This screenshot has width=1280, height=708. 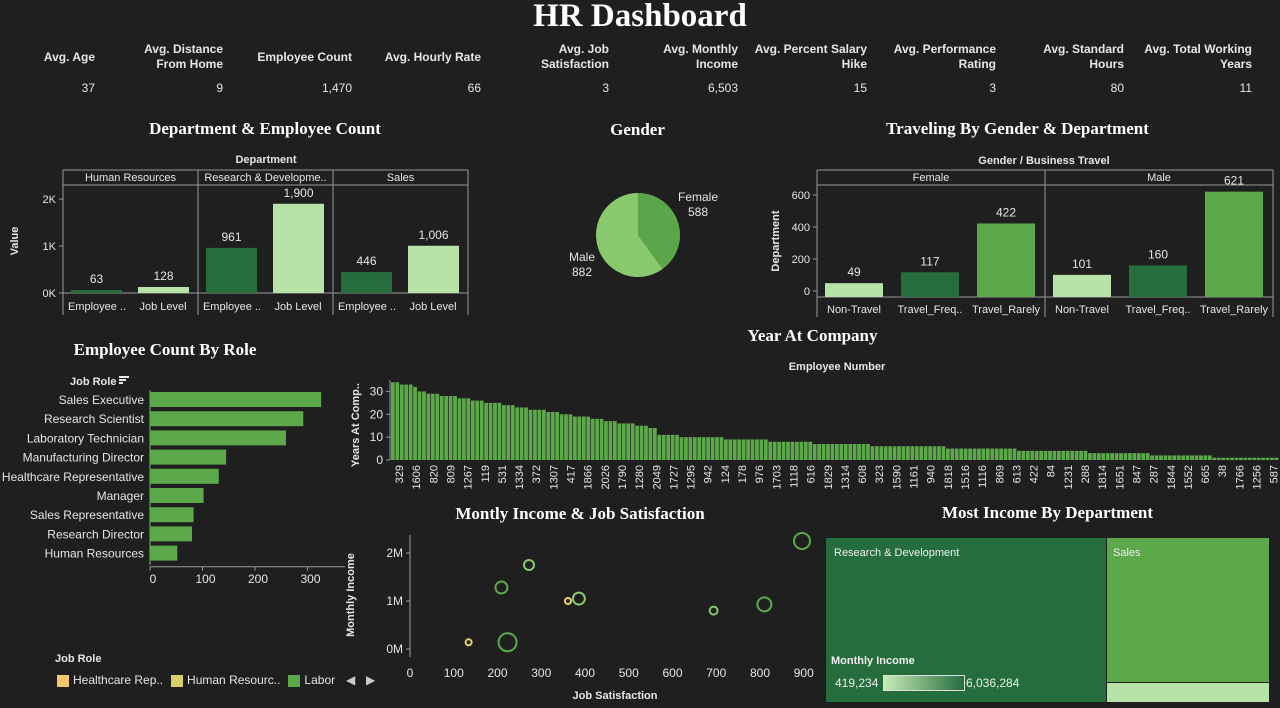 I want to click on treemap-rd: Research & Development, so click(x=966, y=620).